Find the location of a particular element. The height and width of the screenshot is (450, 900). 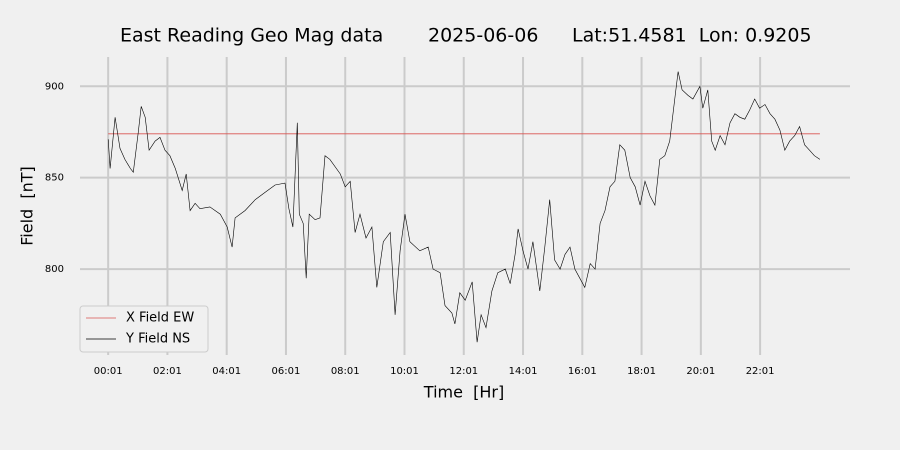

x-tick-label: 18:01 is located at coordinates (641, 371).